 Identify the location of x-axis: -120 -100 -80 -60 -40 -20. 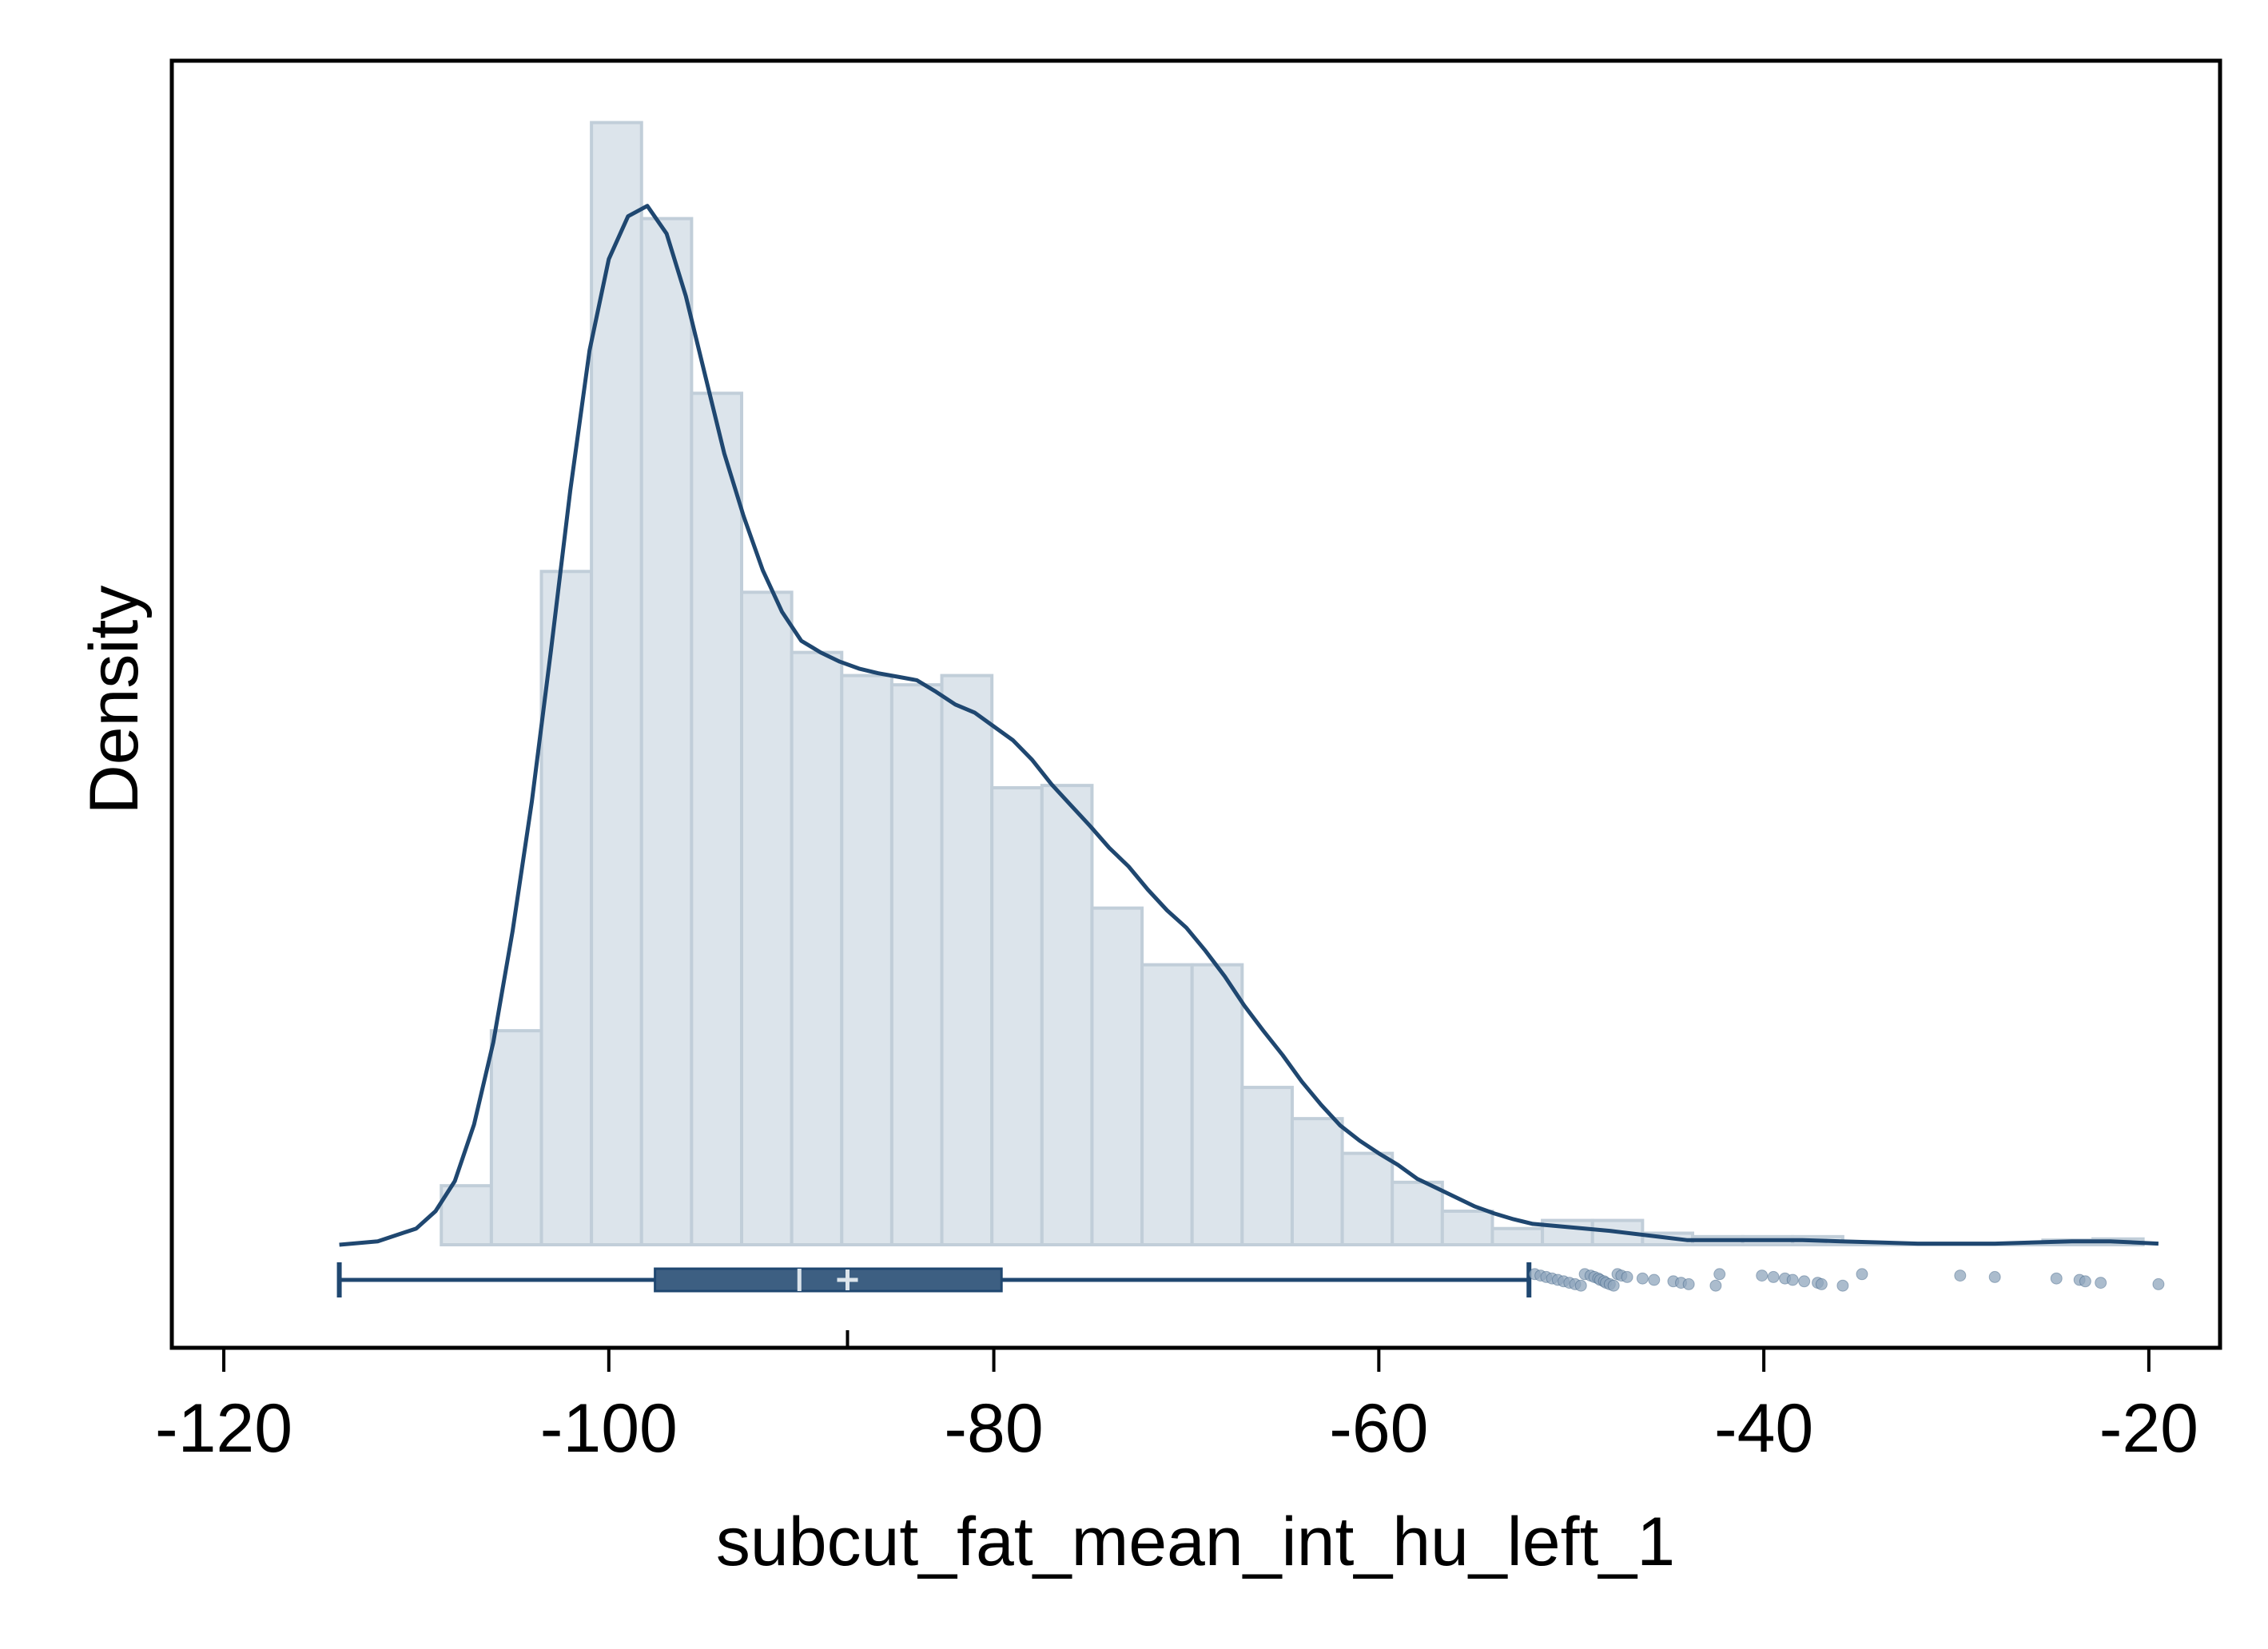
(1176, 1398).